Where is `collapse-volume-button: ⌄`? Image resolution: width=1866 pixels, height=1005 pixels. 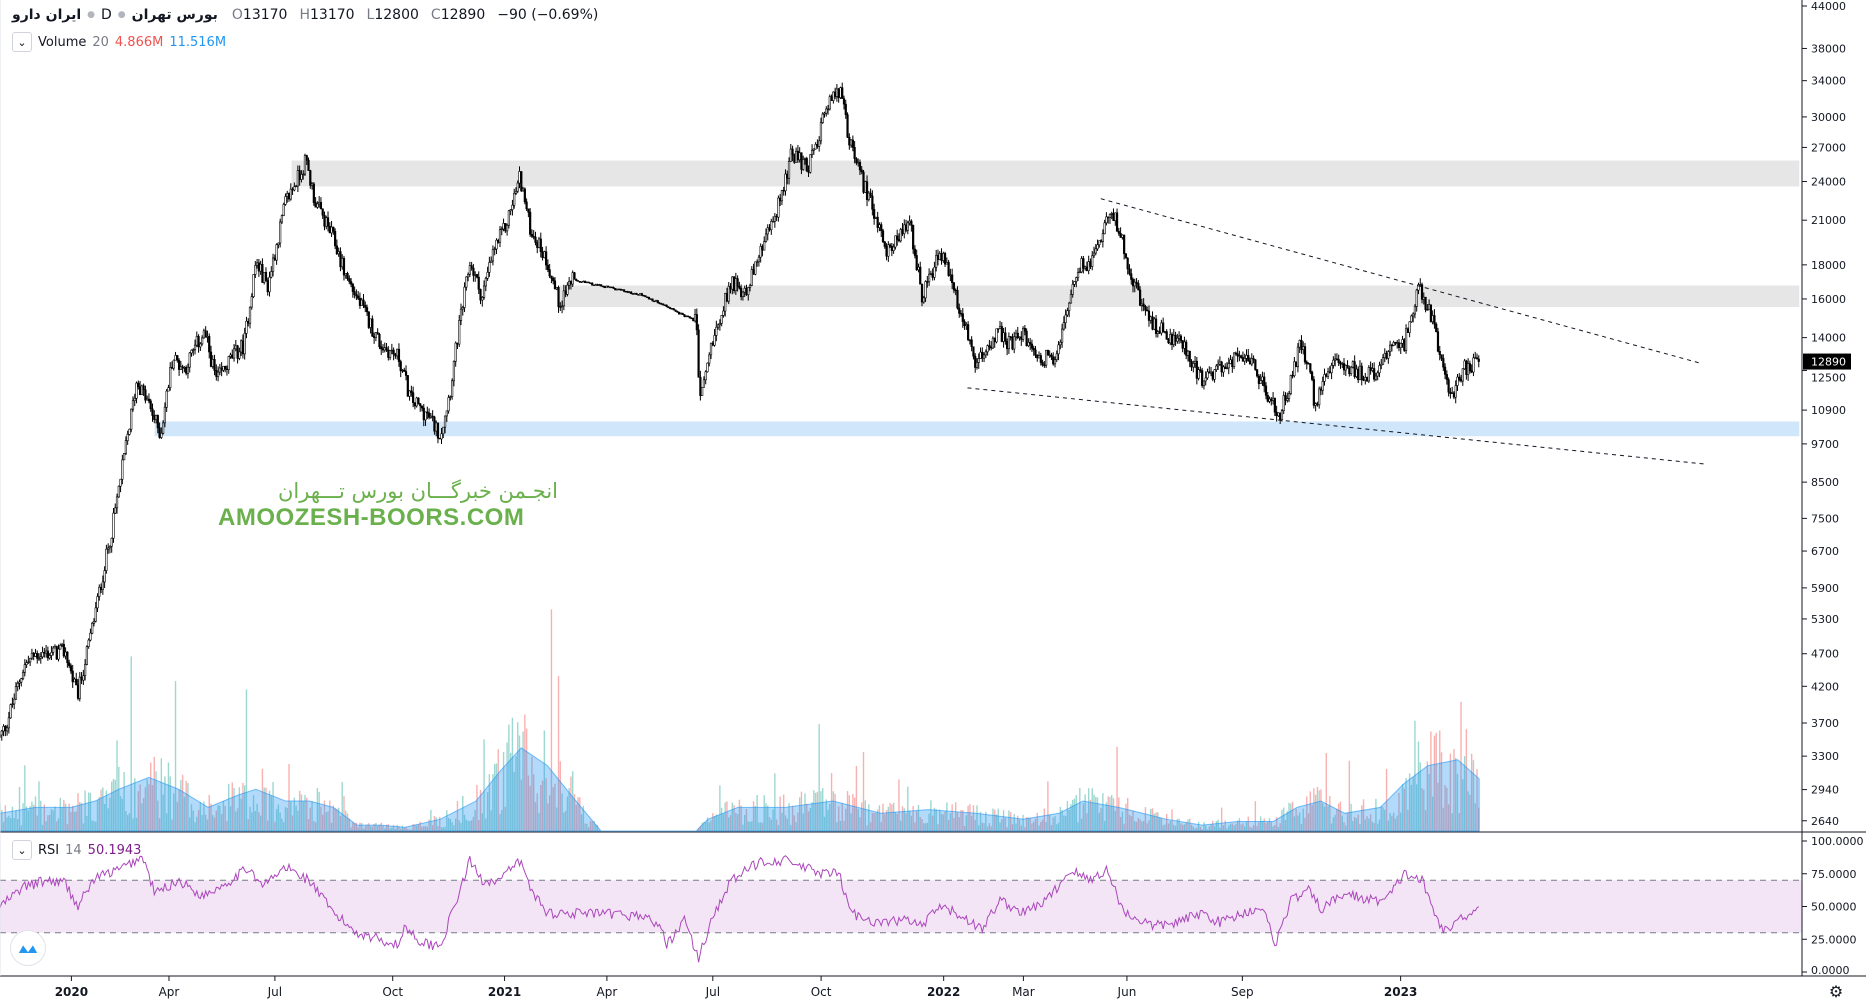 collapse-volume-button: ⌄ is located at coordinates (22, 42).